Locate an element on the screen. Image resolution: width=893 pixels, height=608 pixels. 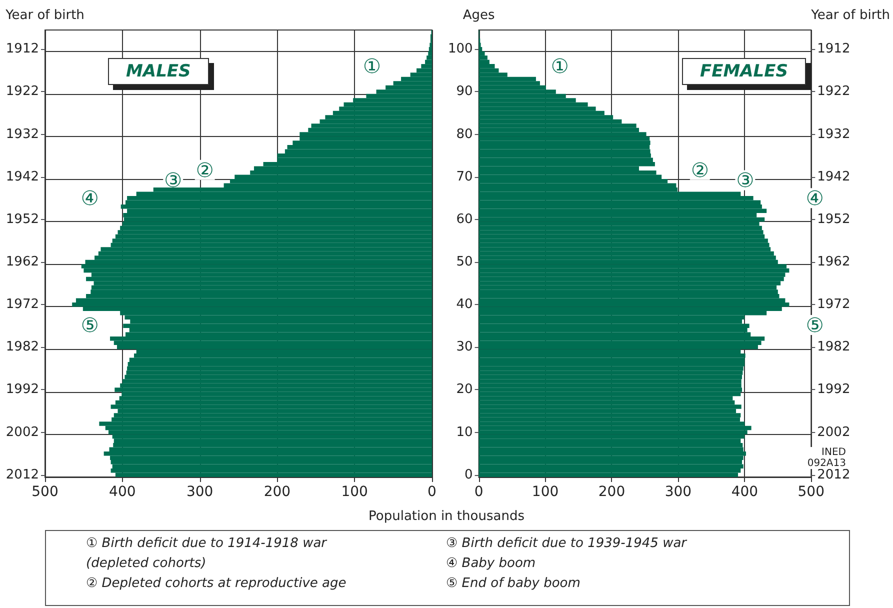
annotation: ④ is located at coordinates (815, 198).